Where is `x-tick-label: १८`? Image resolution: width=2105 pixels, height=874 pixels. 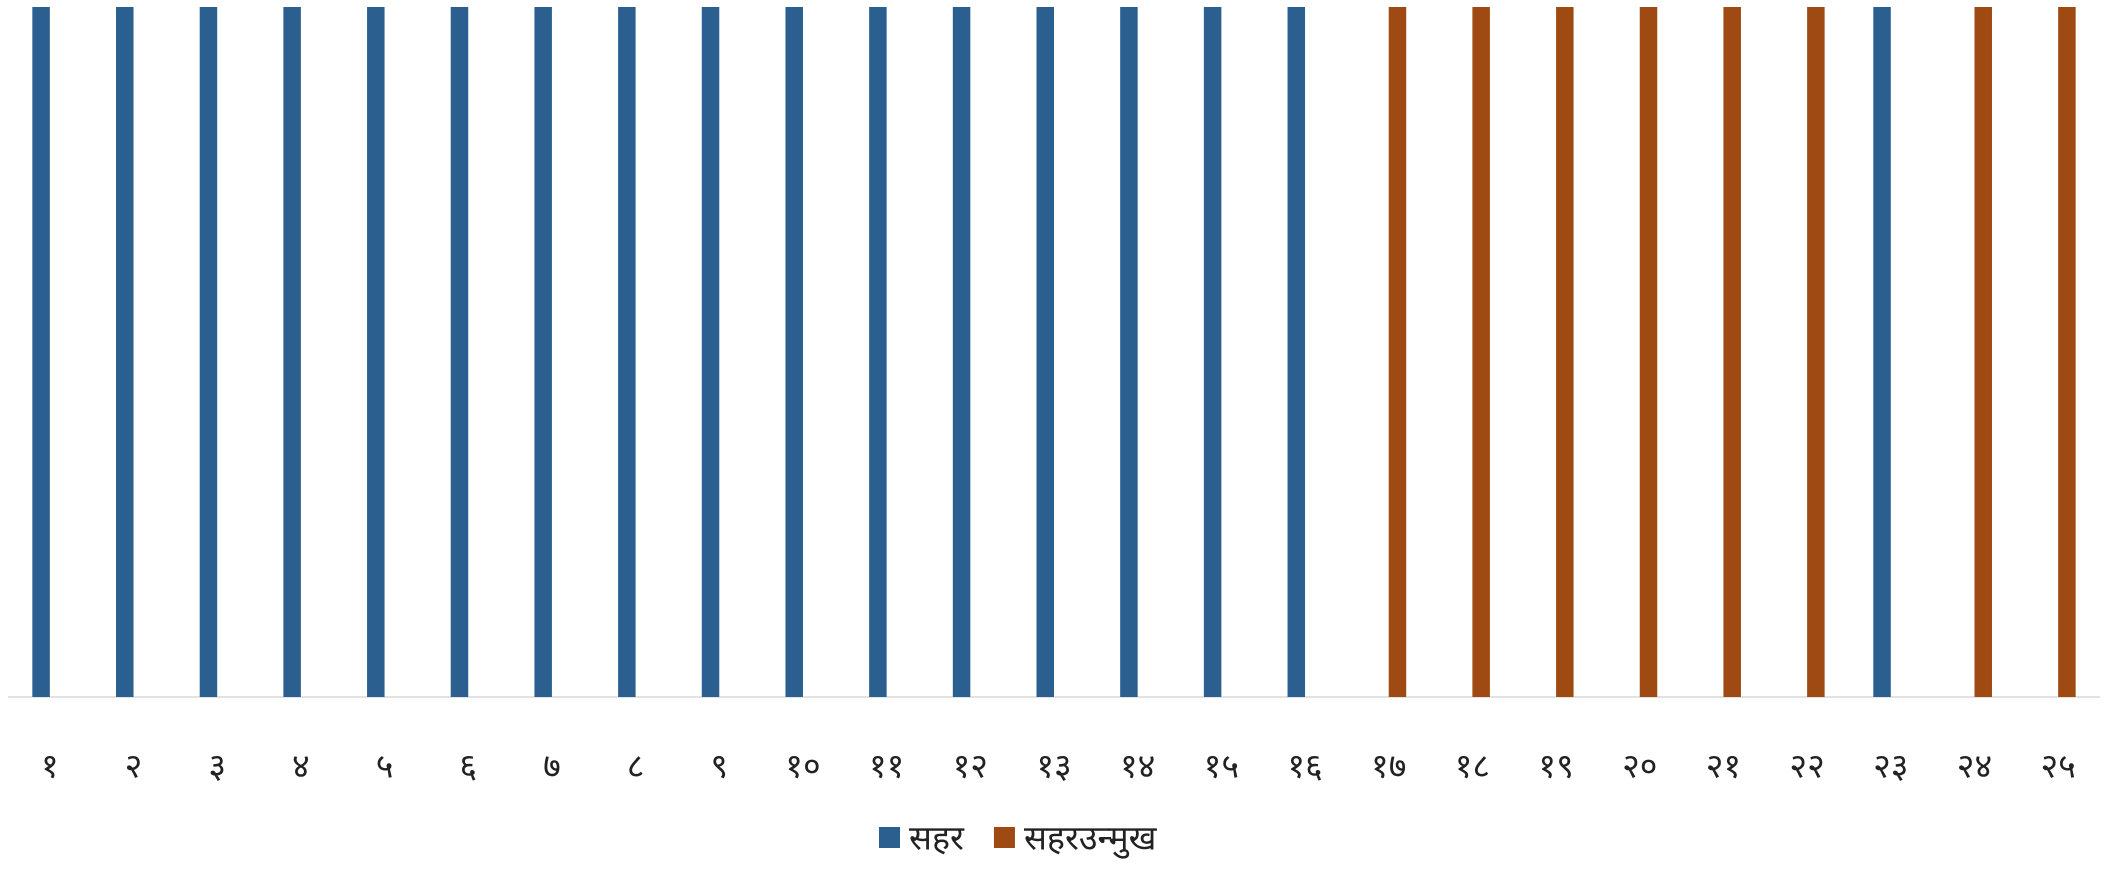 x-tick-label: १८ is located at coordinates (1472, 767).